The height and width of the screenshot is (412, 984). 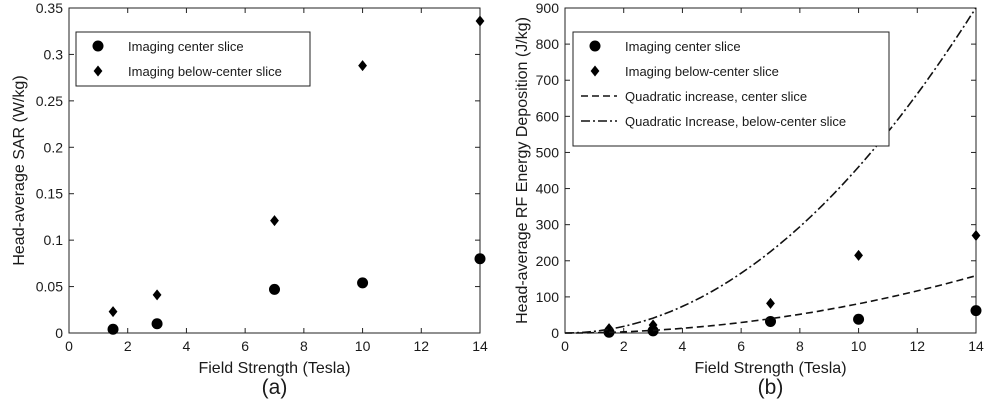 What do you see at coordinates (522, 170) in the screenshot?
I see `y-axis-label: Head-average RF Energy Deposition (J/kg)` at bounding box center [522, 170].